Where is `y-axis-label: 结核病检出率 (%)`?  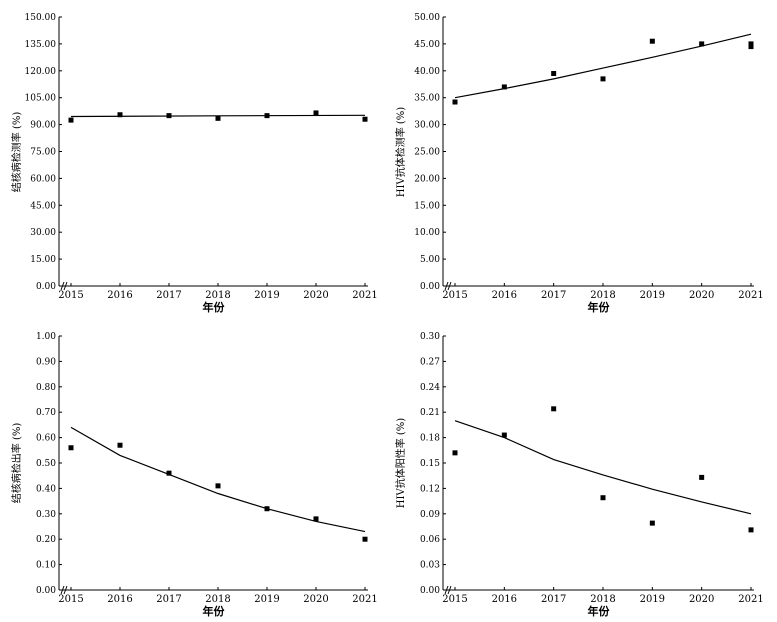
y-axis-label: 结核病检出率 (%) is located at coordinates (16, 463).